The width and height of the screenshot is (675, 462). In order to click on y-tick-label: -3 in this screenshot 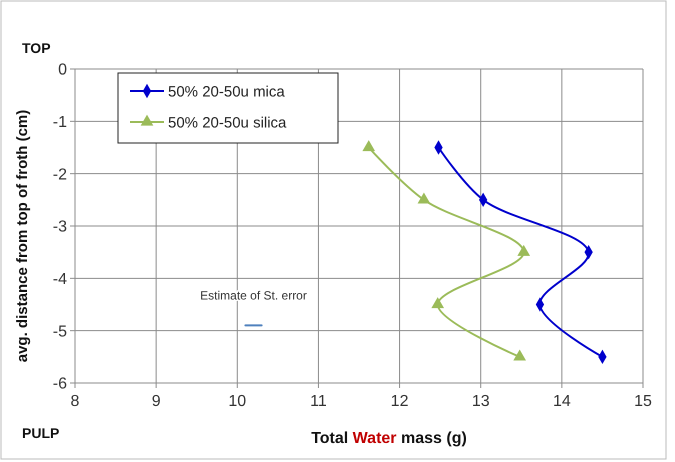, I will do `click(60, 227)`.